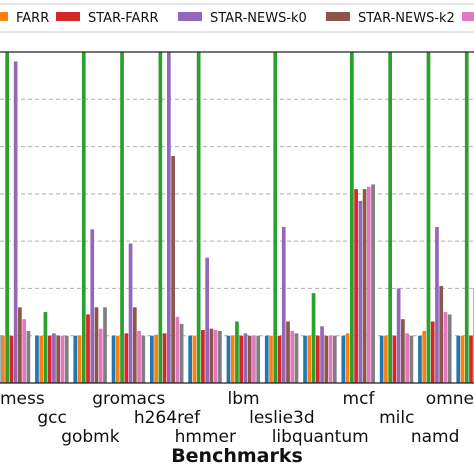 Image resolution: width=474 pixels, height=474 pixels. Describe the element at coordinates (51, 418) in the screenshot. I see `x-tick-label: gcc` at that location.